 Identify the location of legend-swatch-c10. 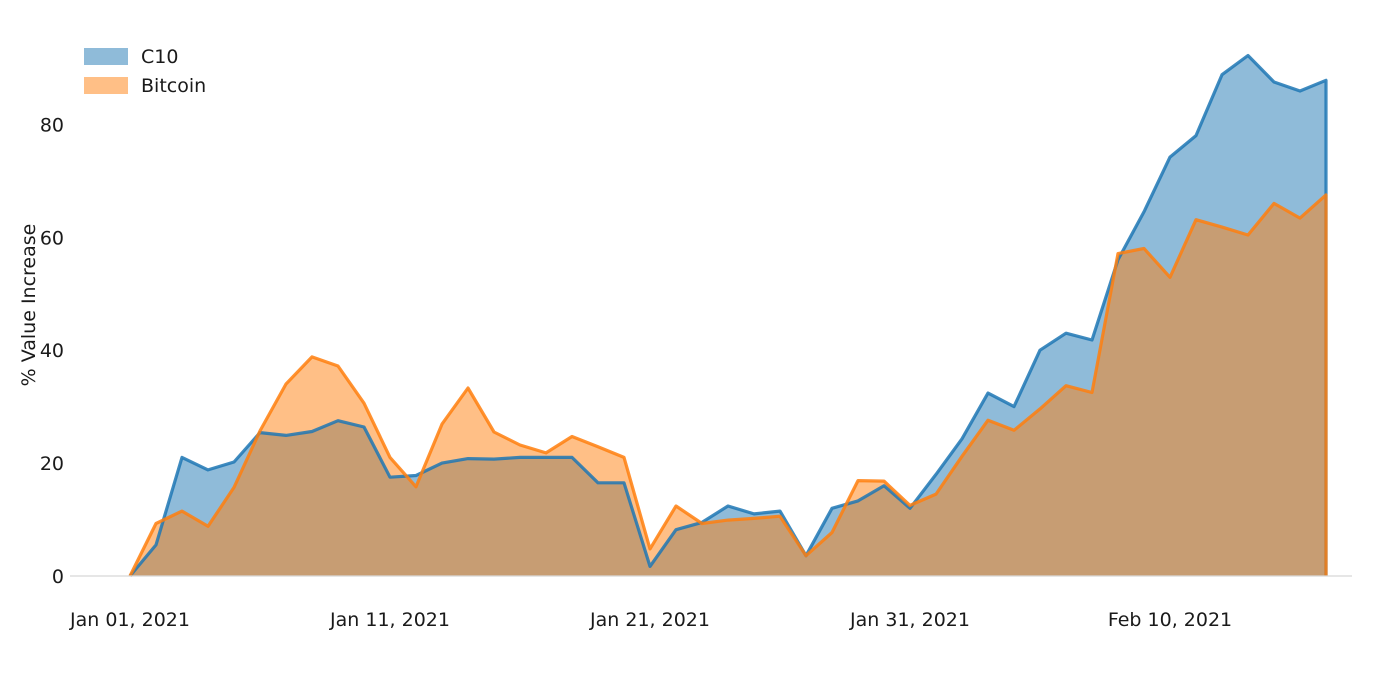
(106, 56).